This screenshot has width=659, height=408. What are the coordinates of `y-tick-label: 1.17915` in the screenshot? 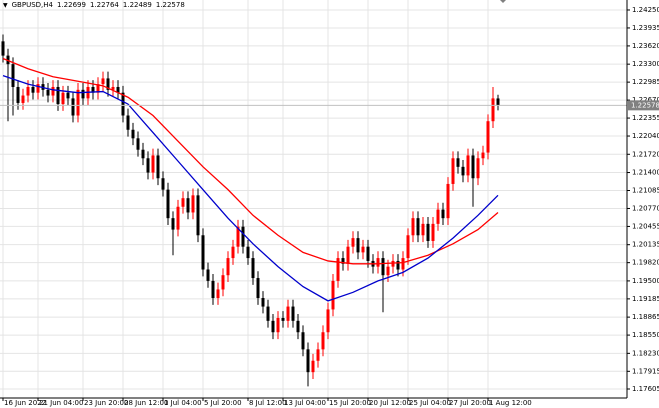 It's located at (645, 371).